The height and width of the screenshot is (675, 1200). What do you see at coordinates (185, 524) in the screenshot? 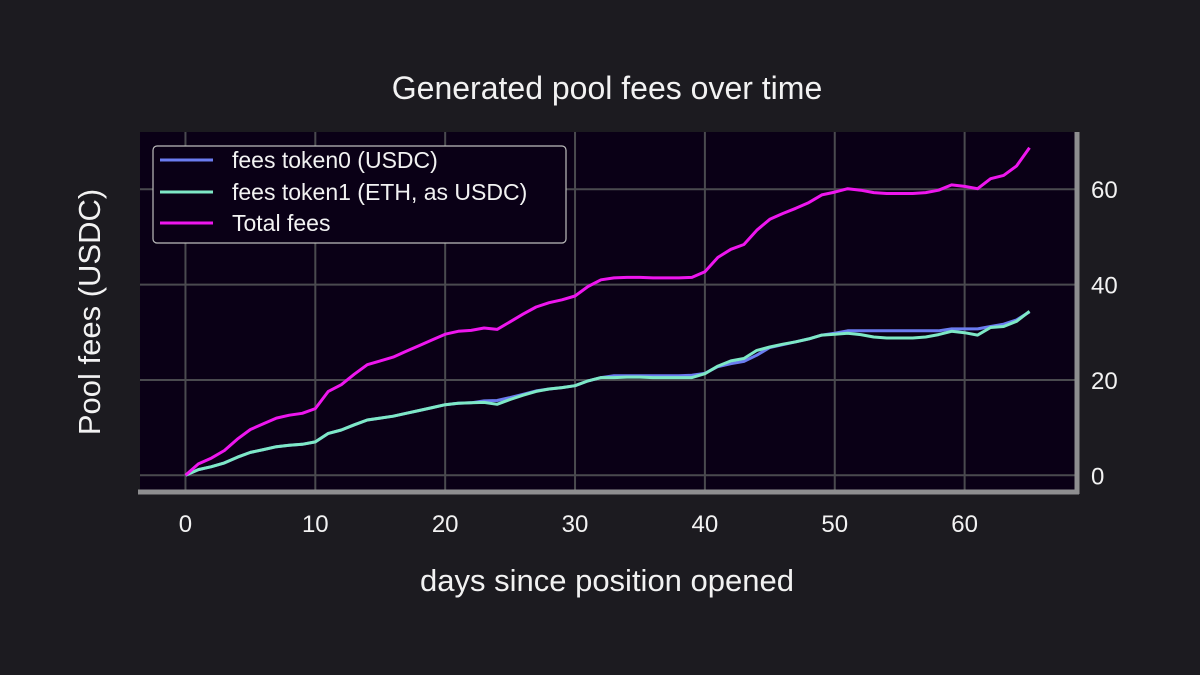
I see `x-tick-label: 0` at bounding box center [185, 524].